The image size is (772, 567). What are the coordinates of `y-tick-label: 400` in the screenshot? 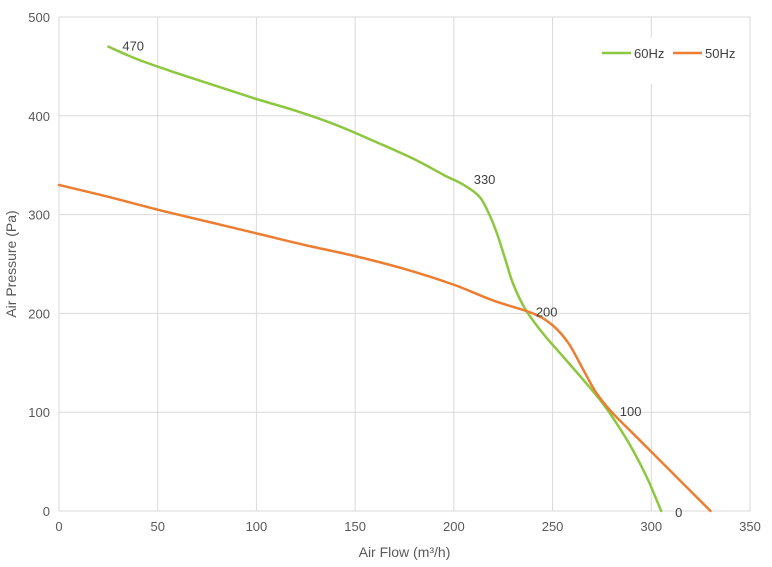 It's located at (39, 116).